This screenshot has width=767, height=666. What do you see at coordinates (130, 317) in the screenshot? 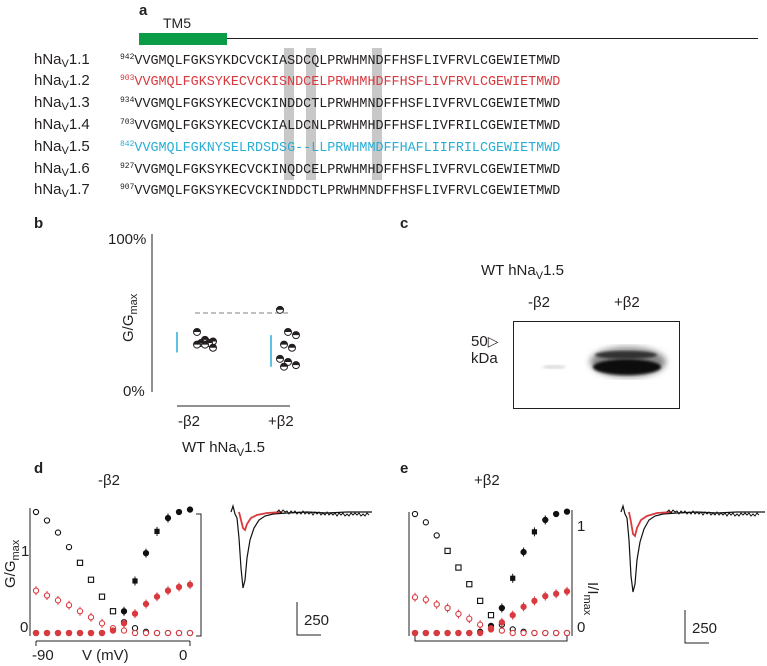
I see `panel-b-ylabel: G/Gmax` at bounding box center [130, 317].